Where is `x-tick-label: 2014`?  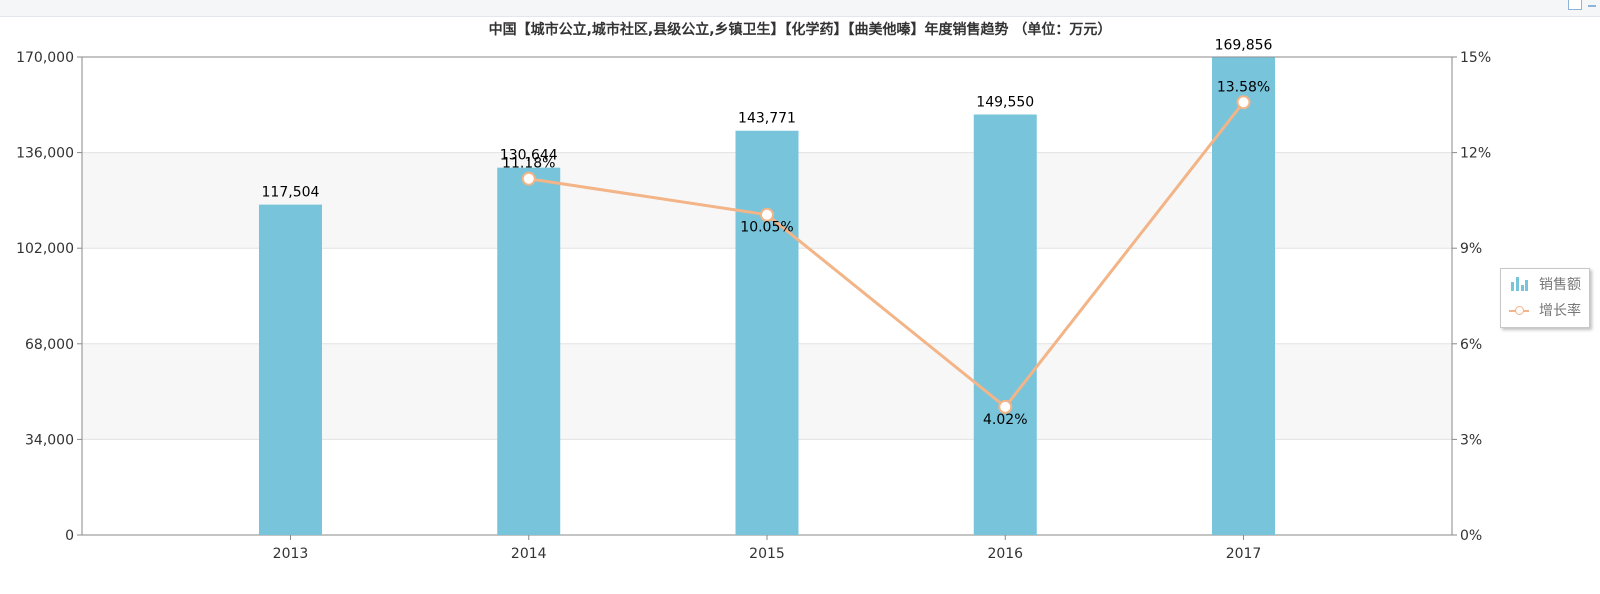 x-tick-label: 2014 is located at coordinates (529, 554).